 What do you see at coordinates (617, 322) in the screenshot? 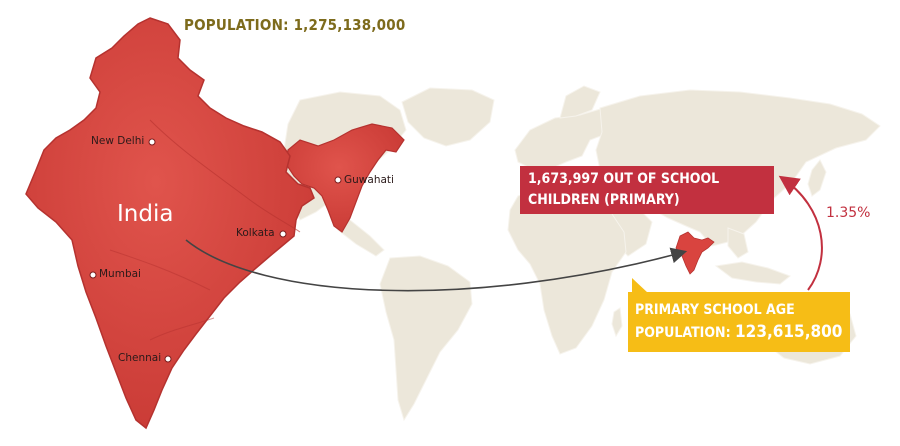
I see `madagascar-shape` at bounding box center [617, 322].